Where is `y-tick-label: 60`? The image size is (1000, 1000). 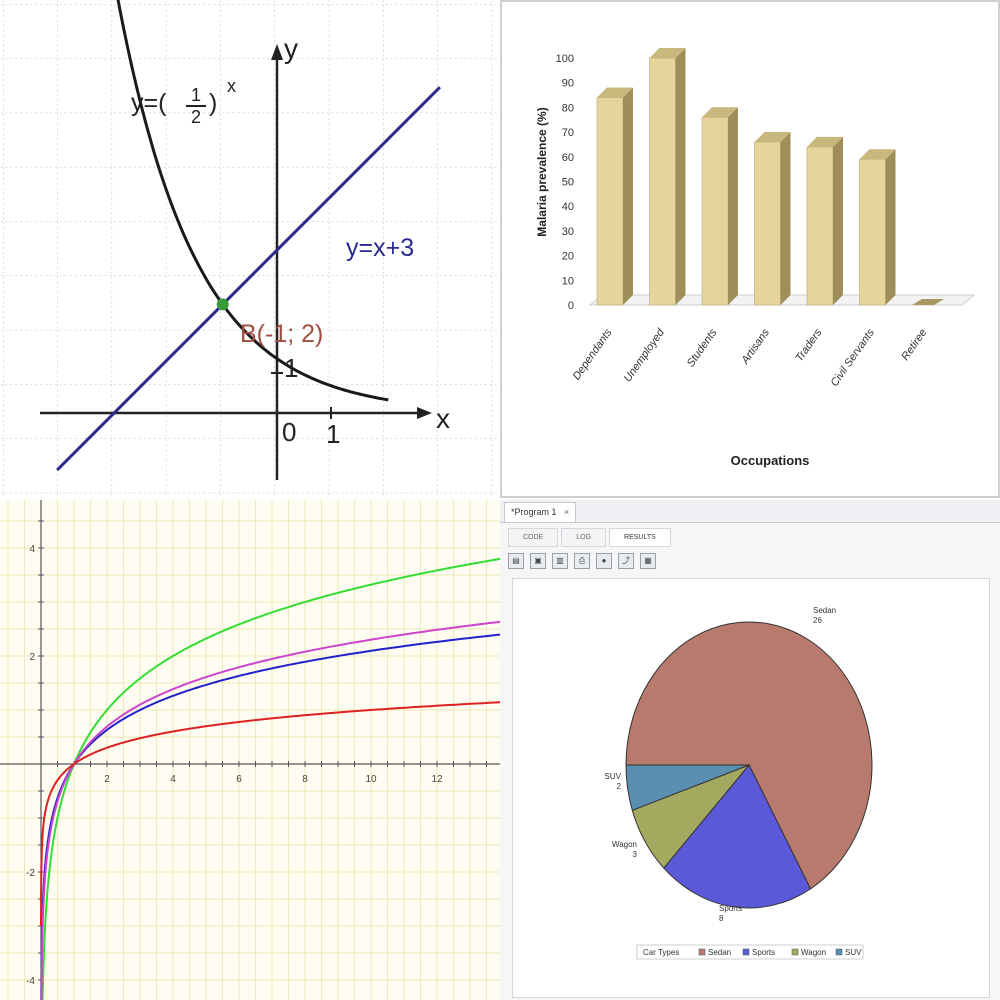
y-tick-label: 60 is located at coordinates (568, 158).